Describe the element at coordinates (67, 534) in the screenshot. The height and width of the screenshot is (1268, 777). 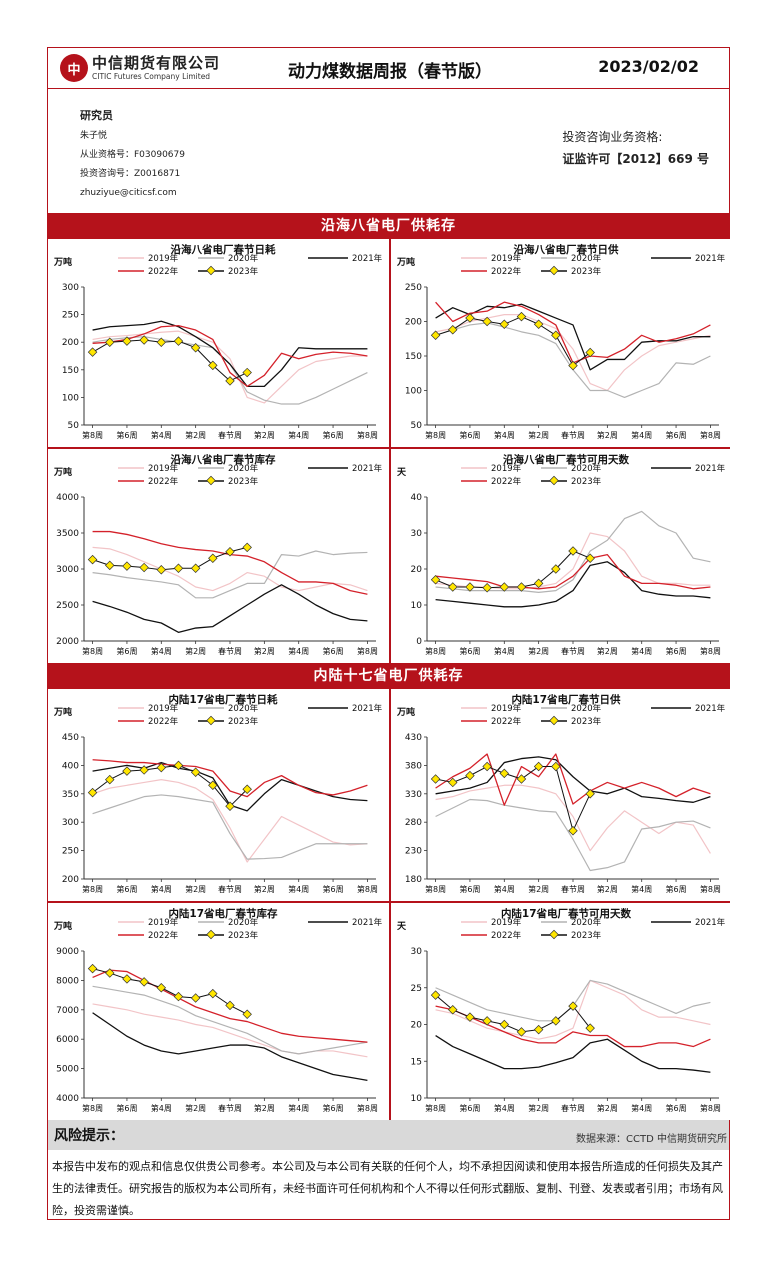
I see `y-tick-label: 3500` at that location.